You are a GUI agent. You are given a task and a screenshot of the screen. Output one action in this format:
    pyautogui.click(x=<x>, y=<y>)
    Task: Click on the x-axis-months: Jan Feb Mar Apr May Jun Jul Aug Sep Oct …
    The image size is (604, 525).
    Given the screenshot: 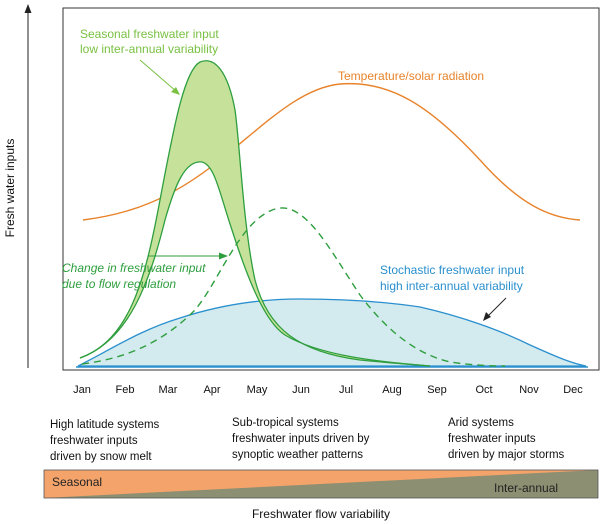 What is the action you would take?
    pyautogui.click(x=328, y=390)
    